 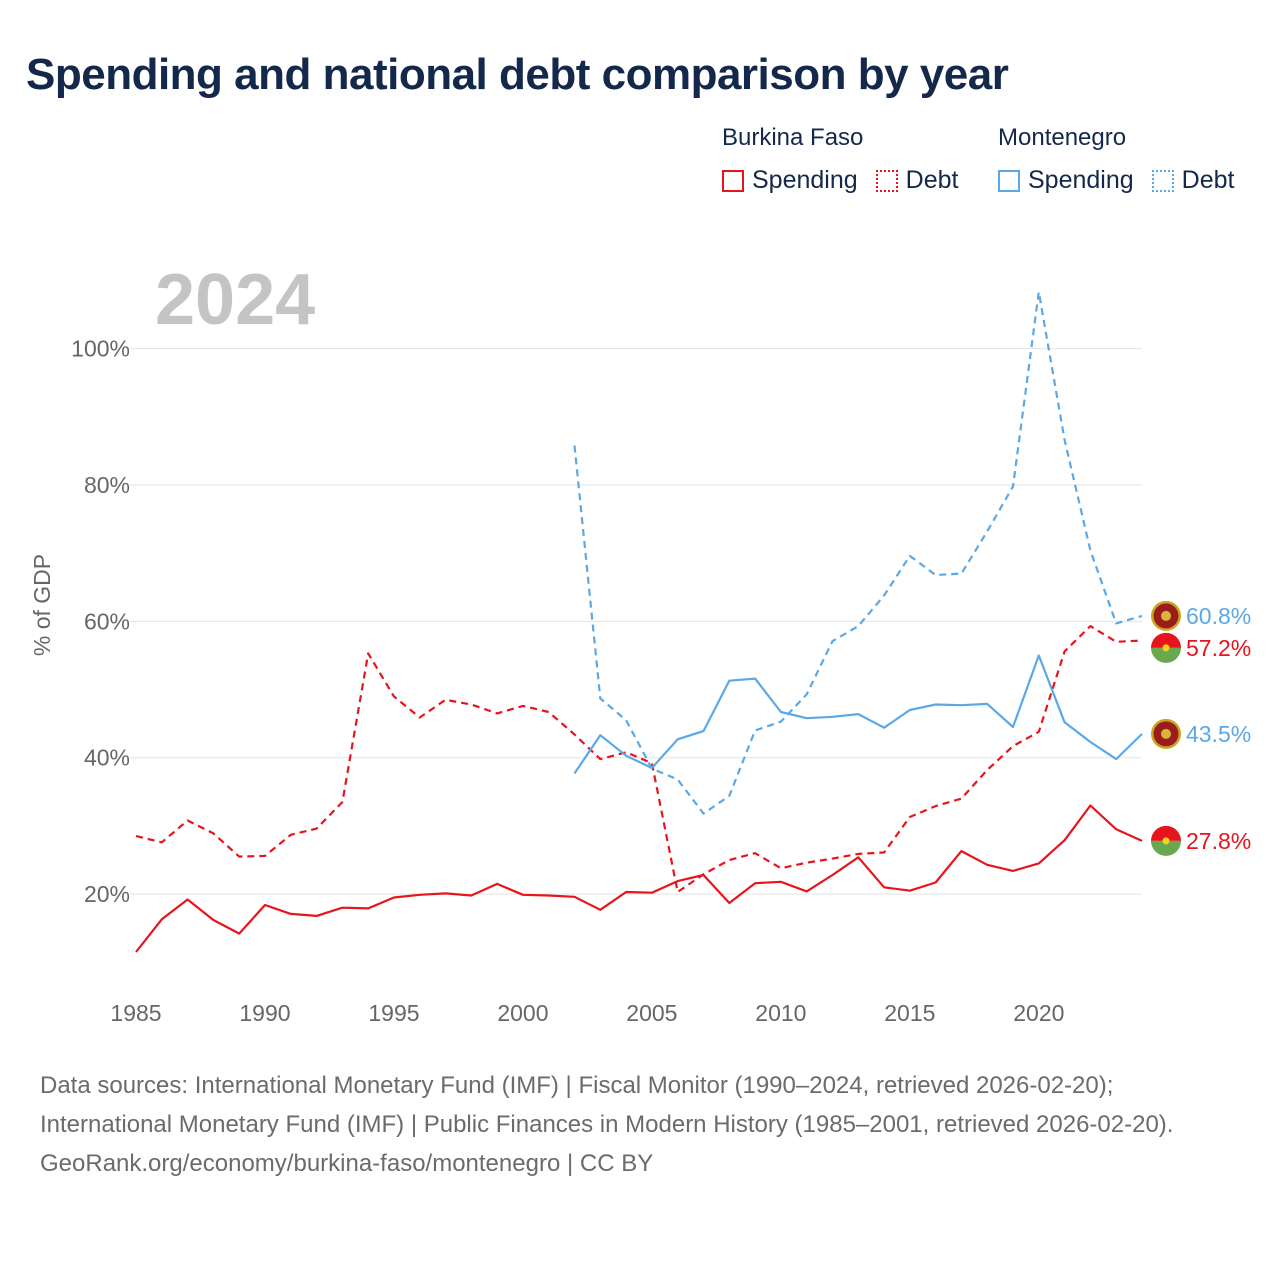 I want to click on legend-group-montenegro: Montenegro Spending Debt, so click(x=1125, y=159).